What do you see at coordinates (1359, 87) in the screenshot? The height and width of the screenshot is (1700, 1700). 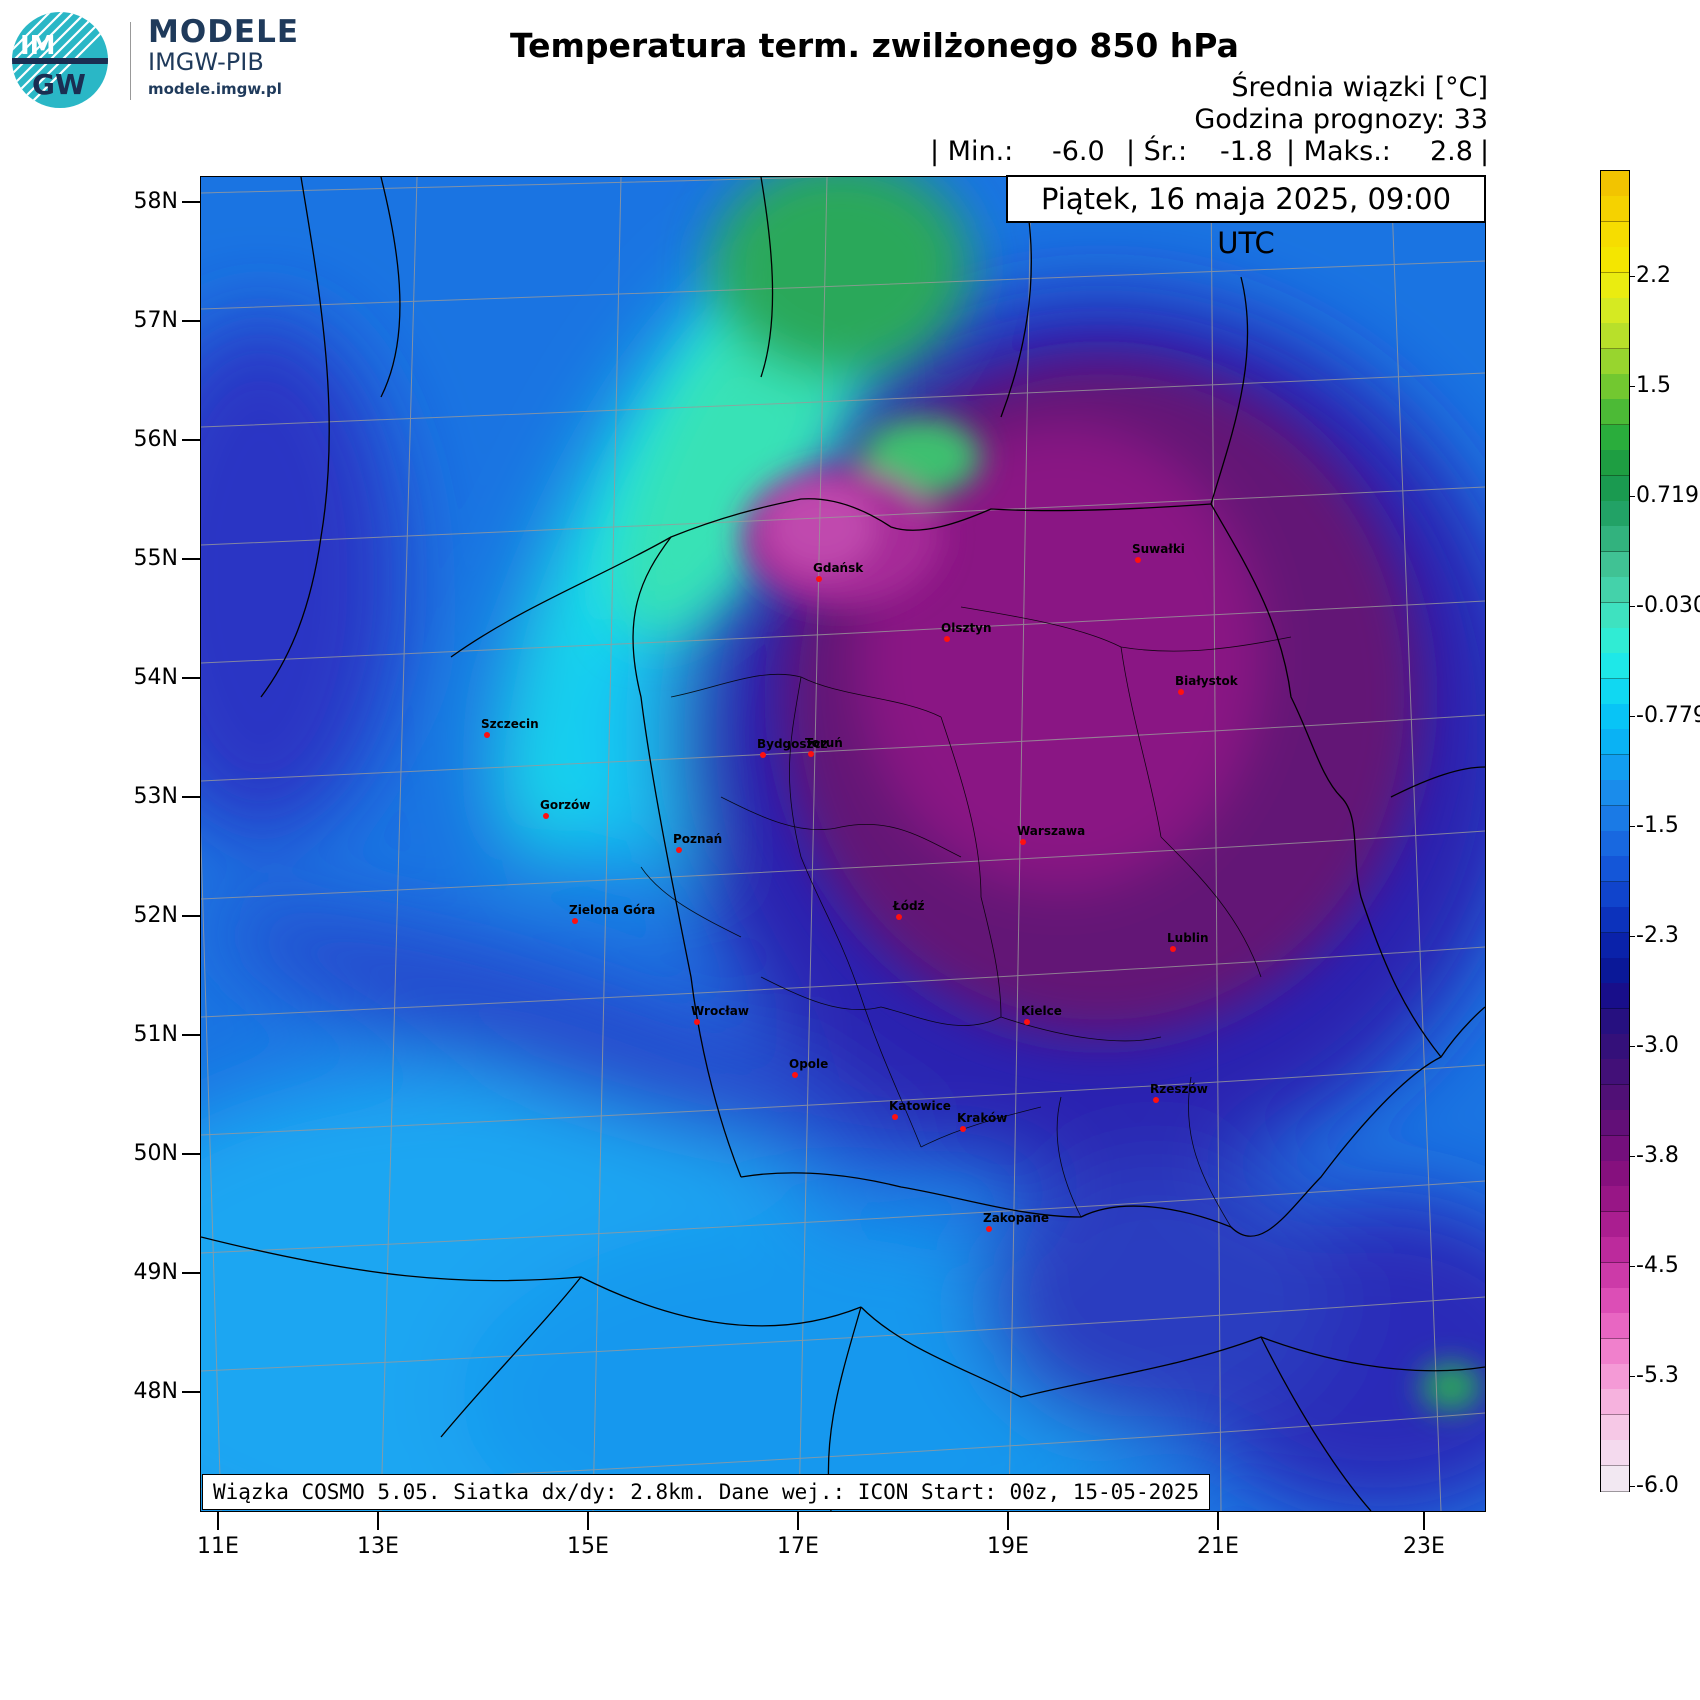 I see `map-subtitle-units: Średnia wiązki [°C]` at bounding box center [1359, 87].